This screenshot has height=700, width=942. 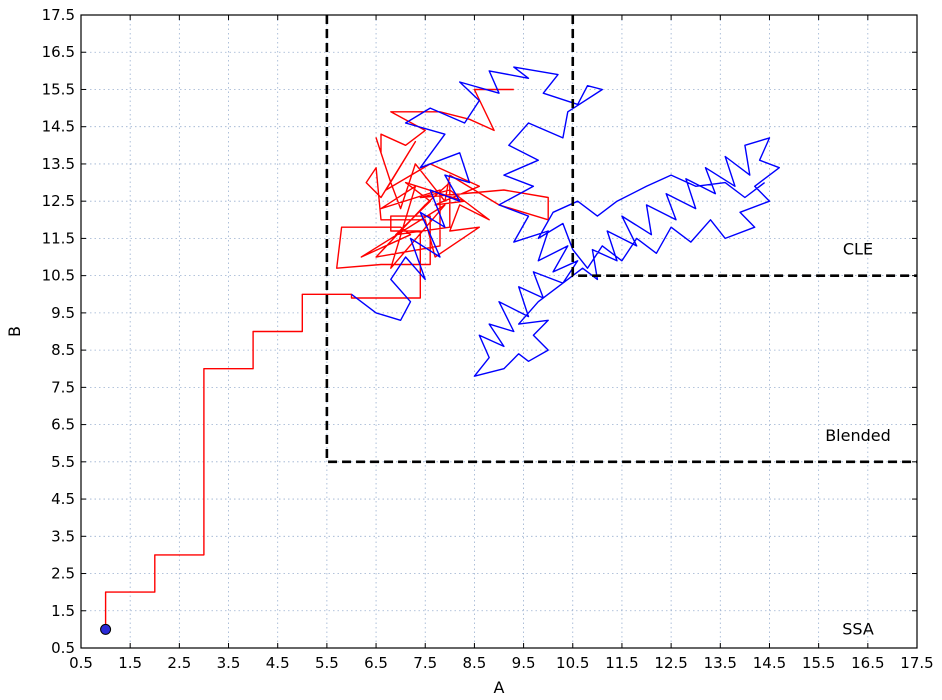 What do you see at coordinates (867, 663) in the screenshot?
I see `x-tick-label: 16.5` at bounding box center [867, 663].